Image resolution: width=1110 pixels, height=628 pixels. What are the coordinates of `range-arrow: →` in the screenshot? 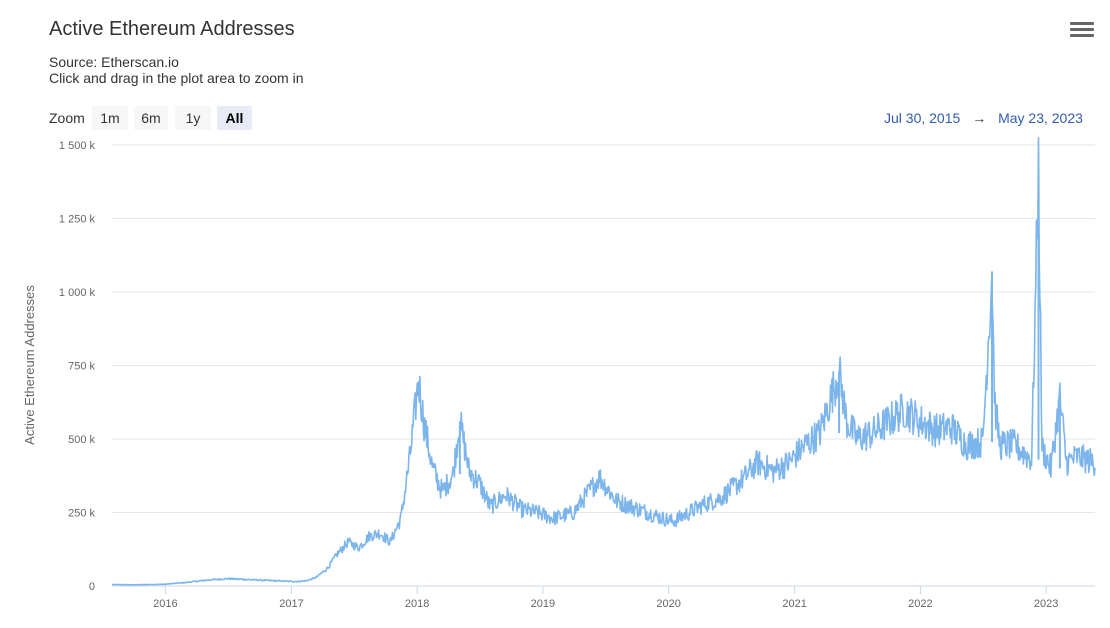 It's located at (979, 118).